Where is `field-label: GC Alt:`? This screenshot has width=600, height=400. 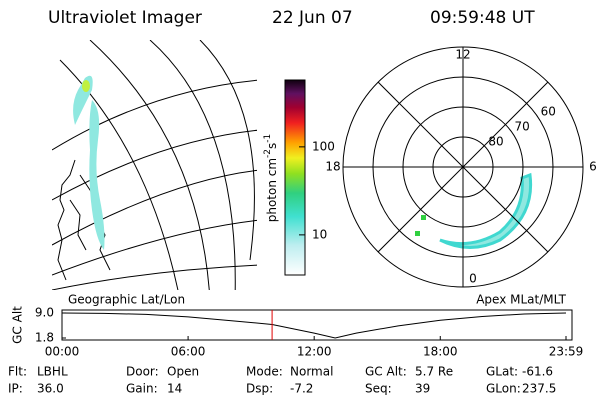 field-label: GC Alt: is located at coordinates (386, 372).